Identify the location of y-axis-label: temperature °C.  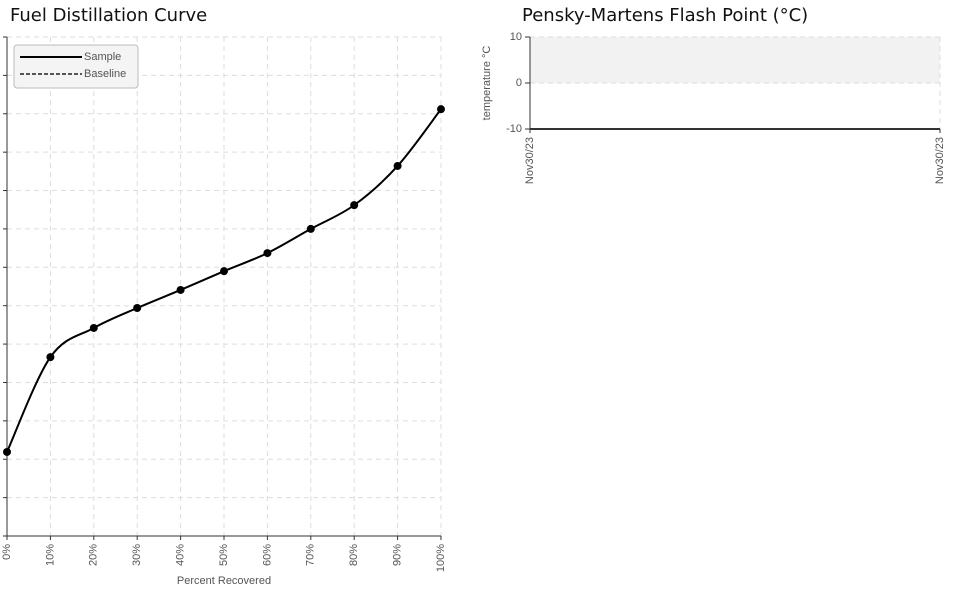
(487, 83).